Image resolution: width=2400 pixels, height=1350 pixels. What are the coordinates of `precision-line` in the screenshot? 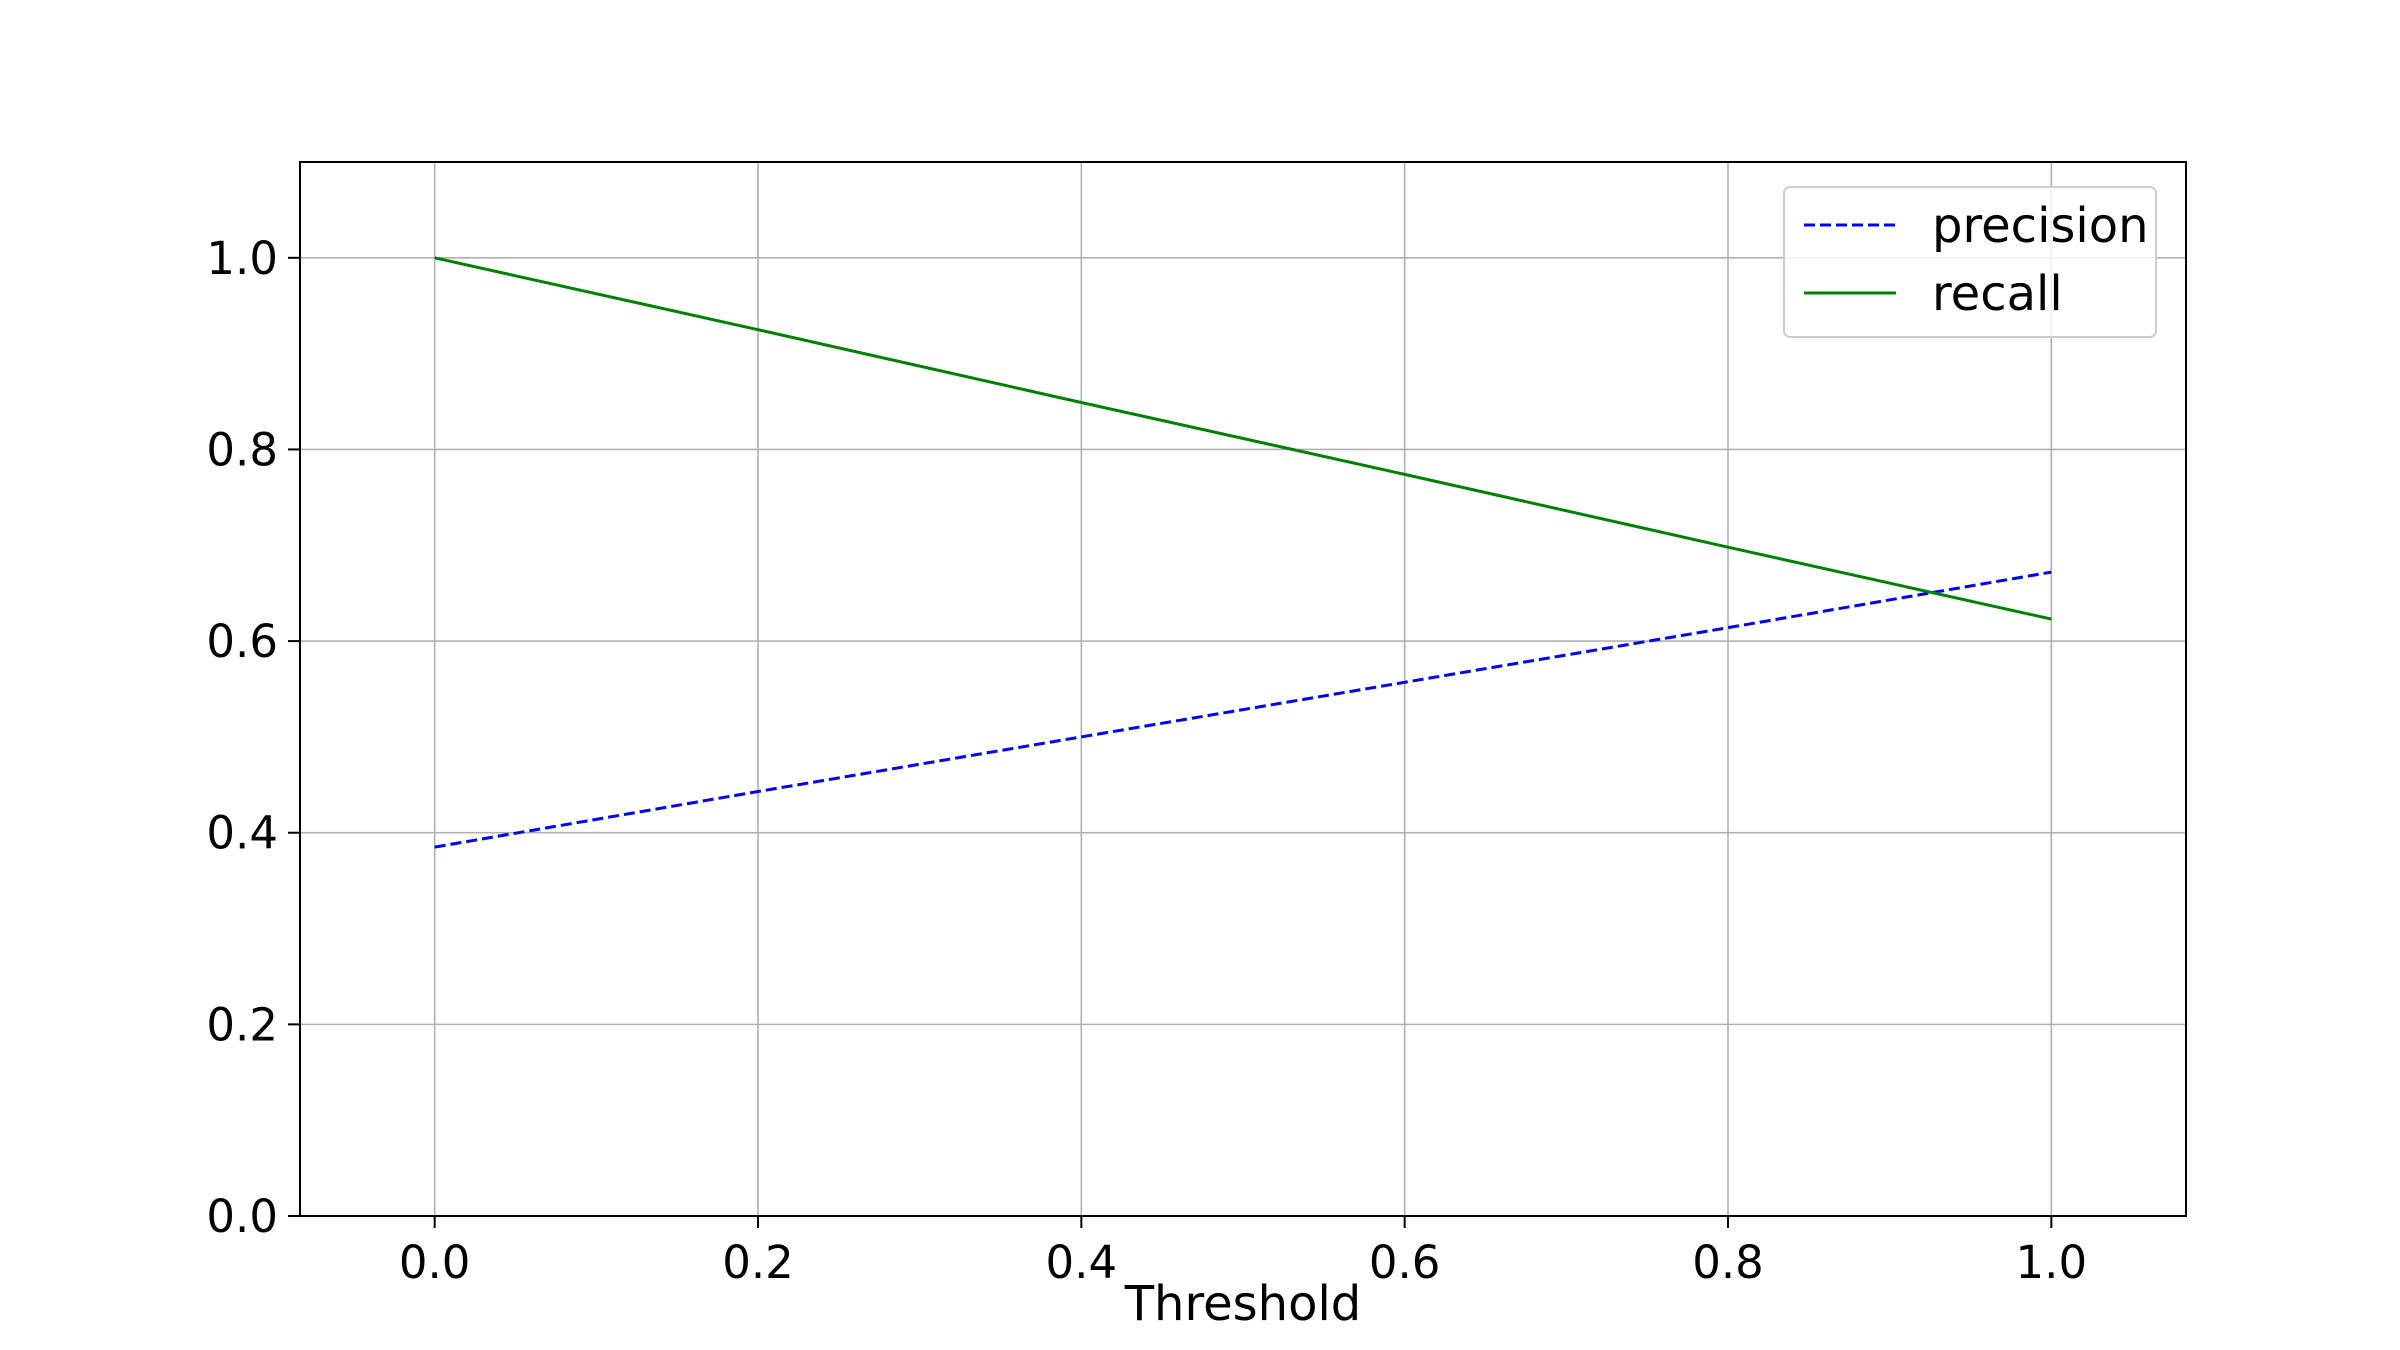 It's located at (1243, 709).